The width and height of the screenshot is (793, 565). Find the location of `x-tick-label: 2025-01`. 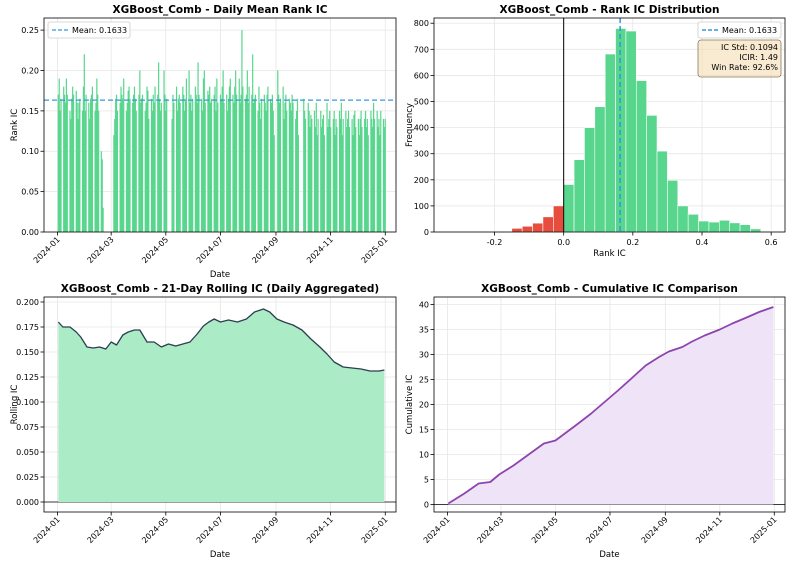

x-tick-label: 2025-01 is located at coordinates (375, 530).